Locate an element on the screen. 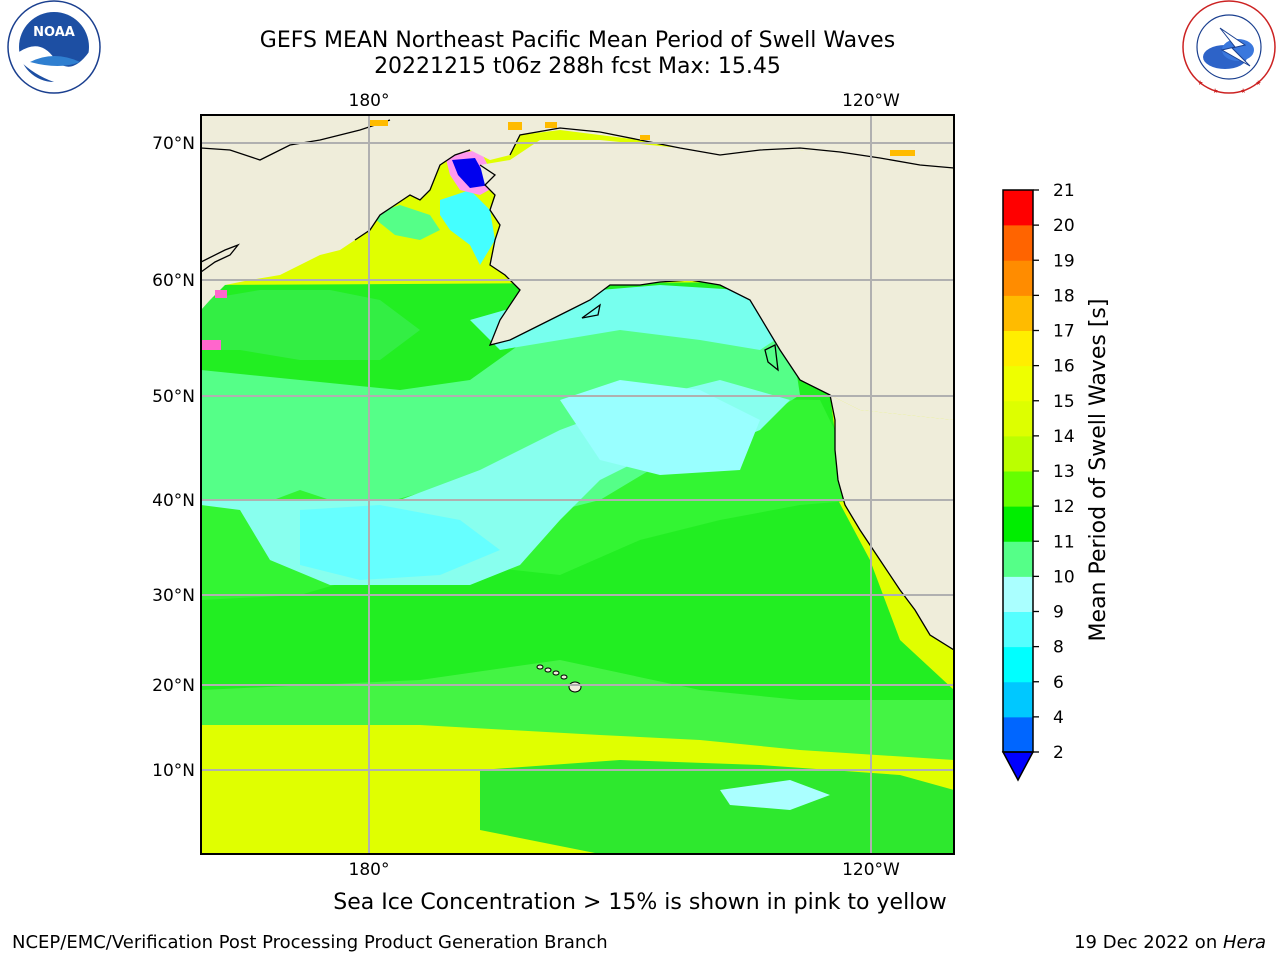 Image resolution: width=1280 pixels, height=960 pixels. colorbar-tick-label: 15 is located at coordinates (1064, 402).